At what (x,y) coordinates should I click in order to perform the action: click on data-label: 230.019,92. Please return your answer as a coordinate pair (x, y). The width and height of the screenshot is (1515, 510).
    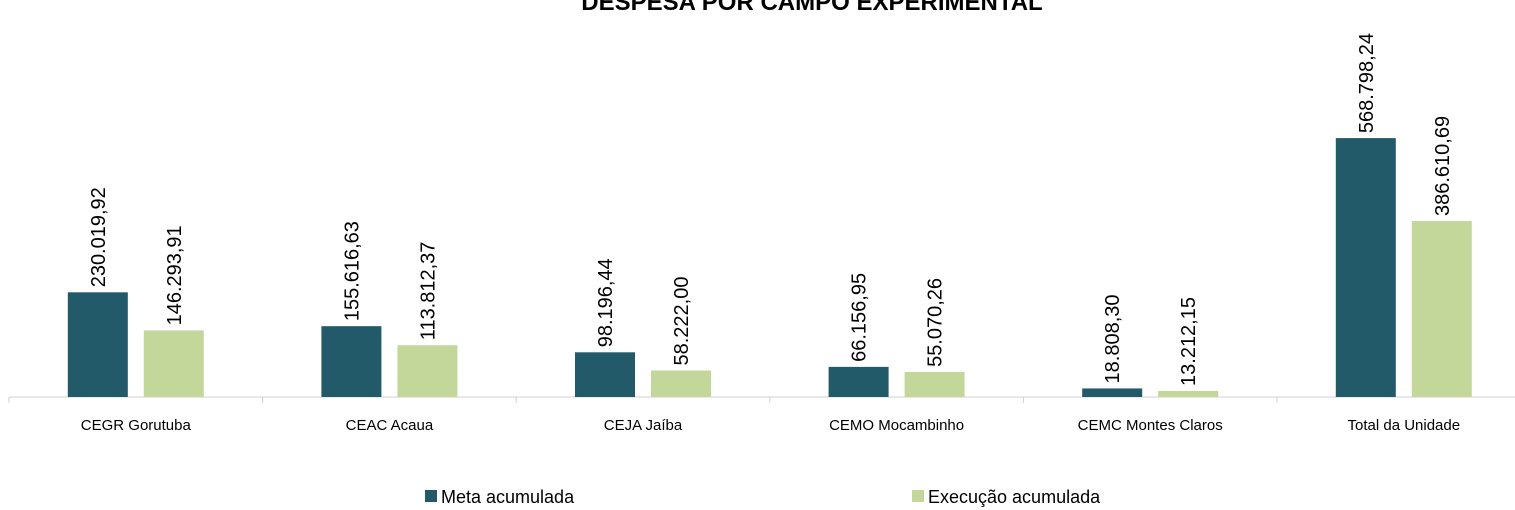
    Looking at the image, I should click on (99, 237).